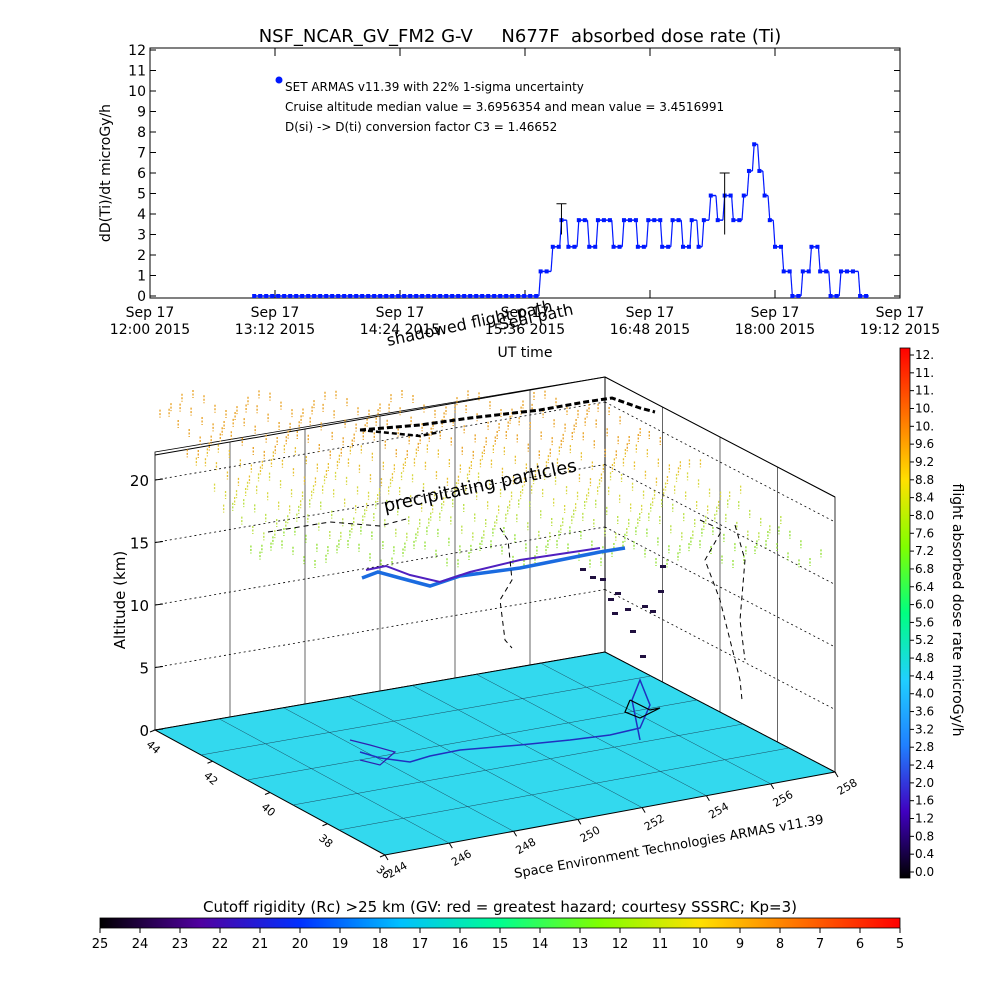 This screenshot has height=1000, width=1000. What do you see at coordinates (500, 944) in the screenshot?
I see `rigidity-tick-label: 15` at bounding box center [500, 944].